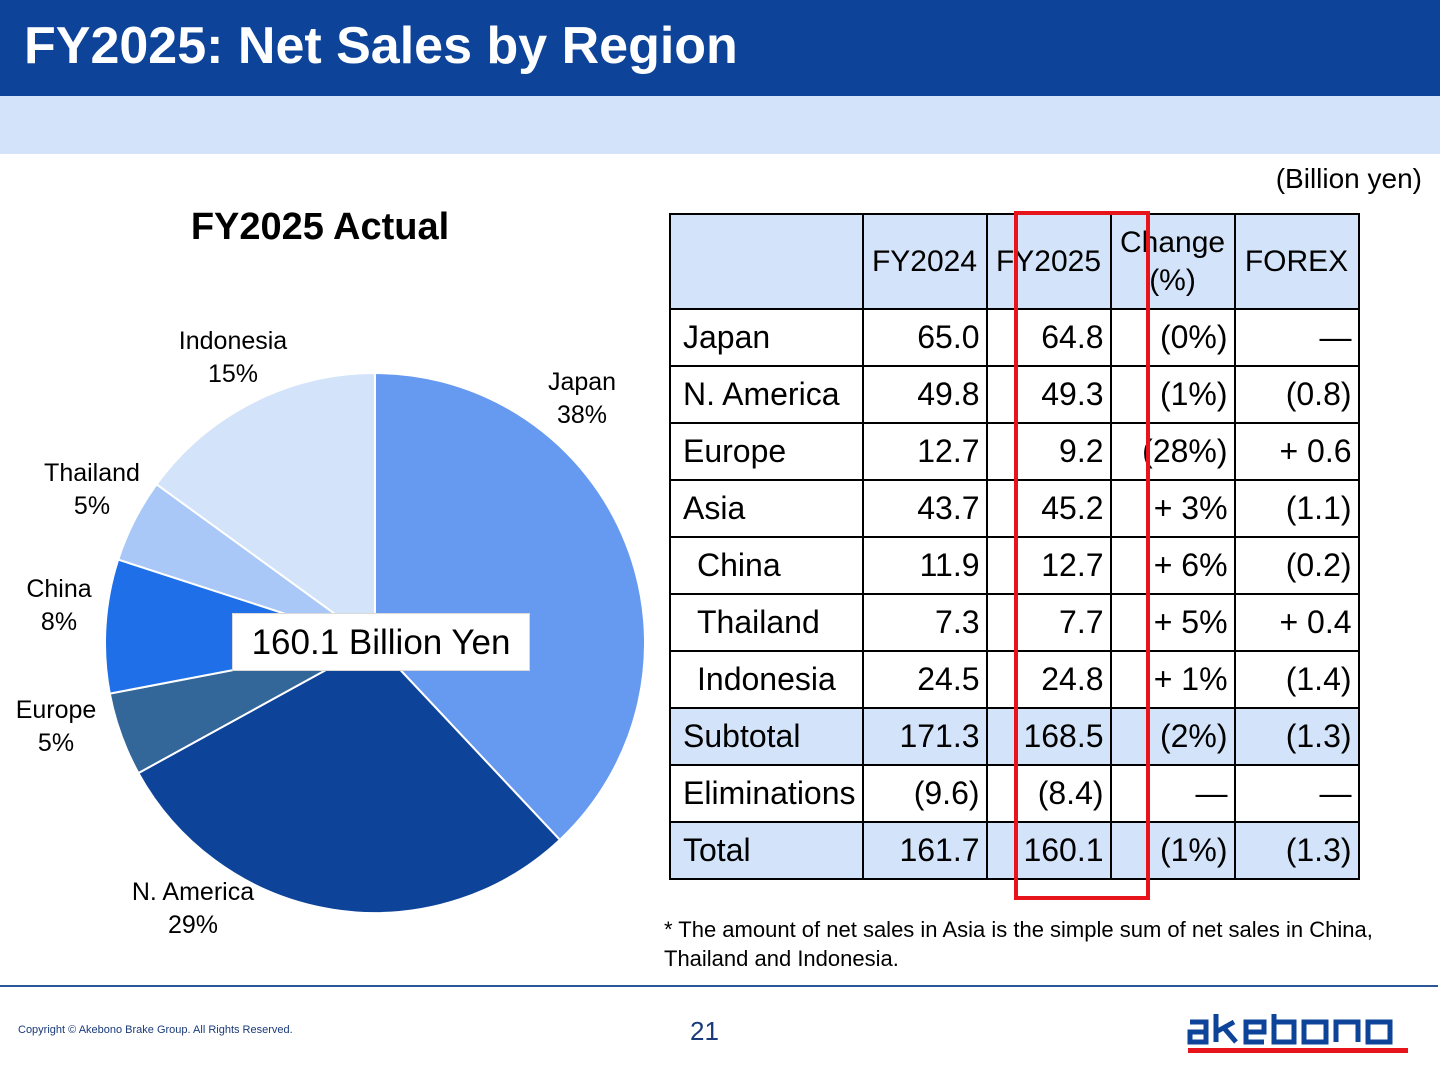 The height and width of the screenshot is (1080, 1440). I want to click on cell-change: + 3%, so click(1172, 508).